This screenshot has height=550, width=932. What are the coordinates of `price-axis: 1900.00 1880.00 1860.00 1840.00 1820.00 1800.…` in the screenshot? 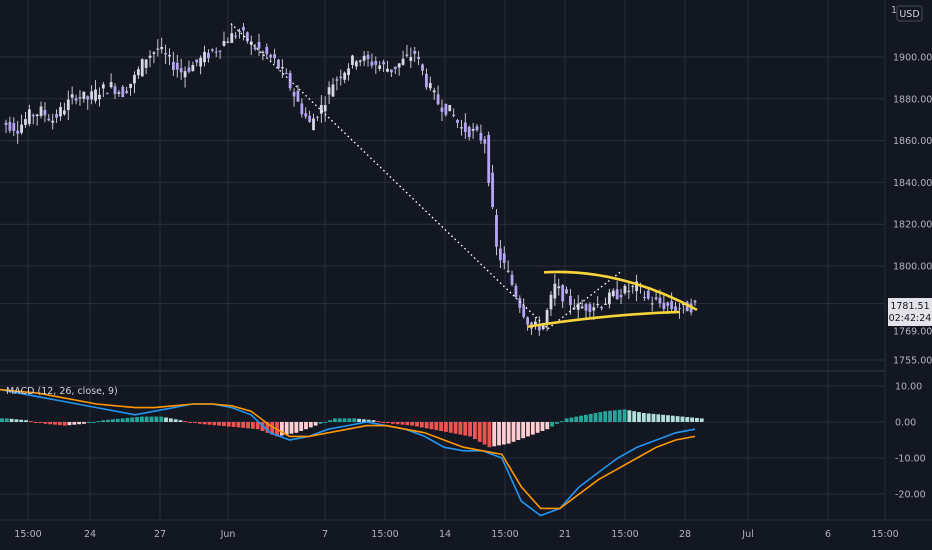 It's located at (912, 210).